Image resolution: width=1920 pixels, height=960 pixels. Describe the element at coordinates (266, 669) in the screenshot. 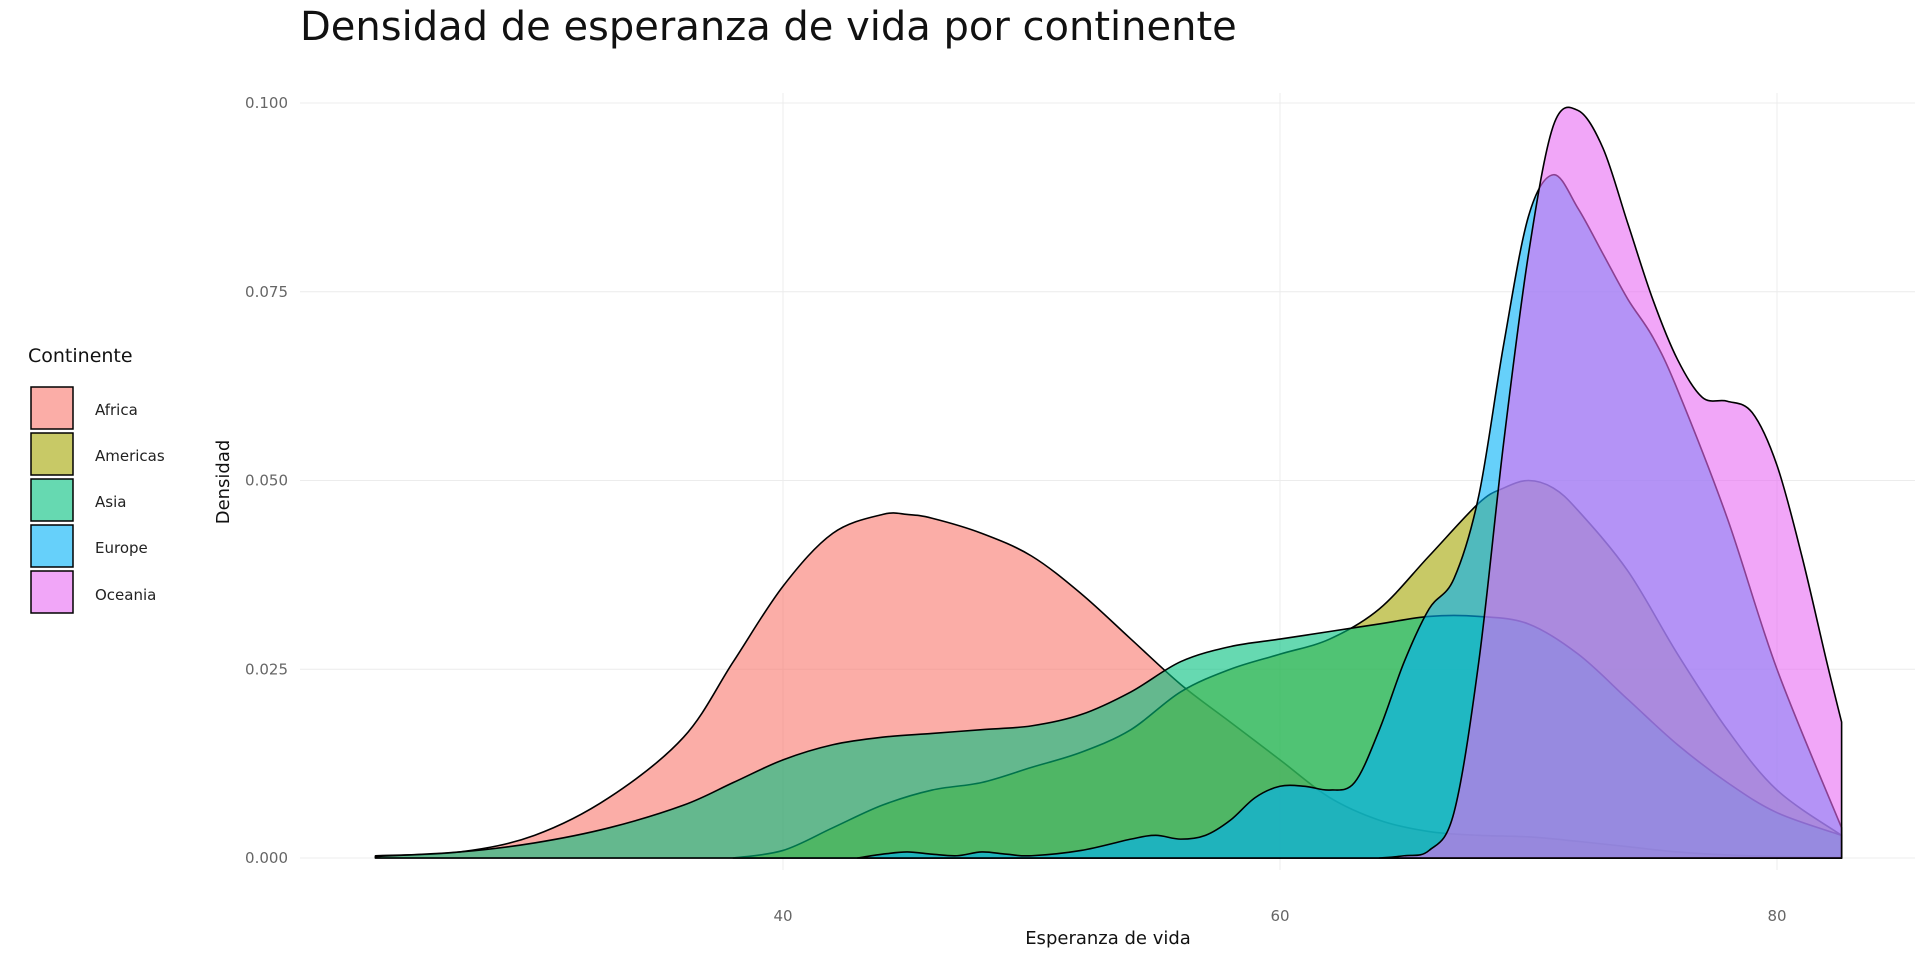

I see `y-tick-label: 0.025` at that location.